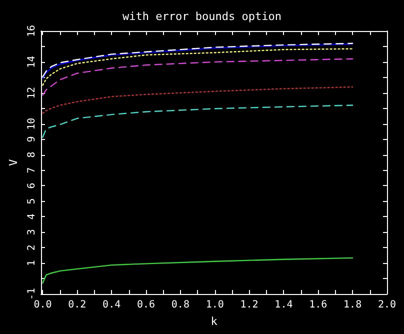  Describe the element at coordinates (283, 305) in the screenshot. I see `x-tick-label: 1.4` at that location.